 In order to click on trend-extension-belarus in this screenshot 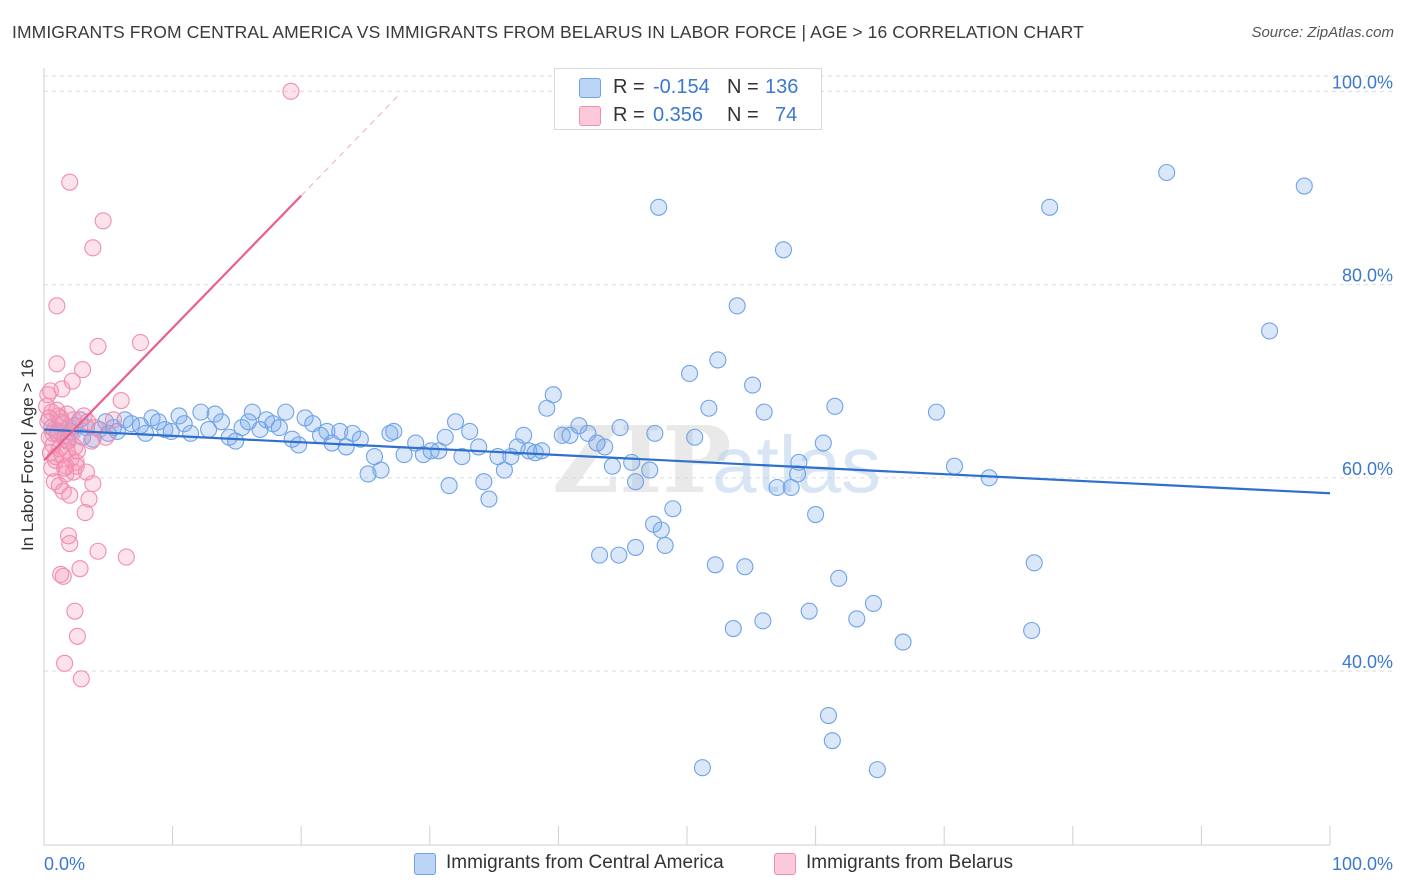, I will do `click(349, 146)`.